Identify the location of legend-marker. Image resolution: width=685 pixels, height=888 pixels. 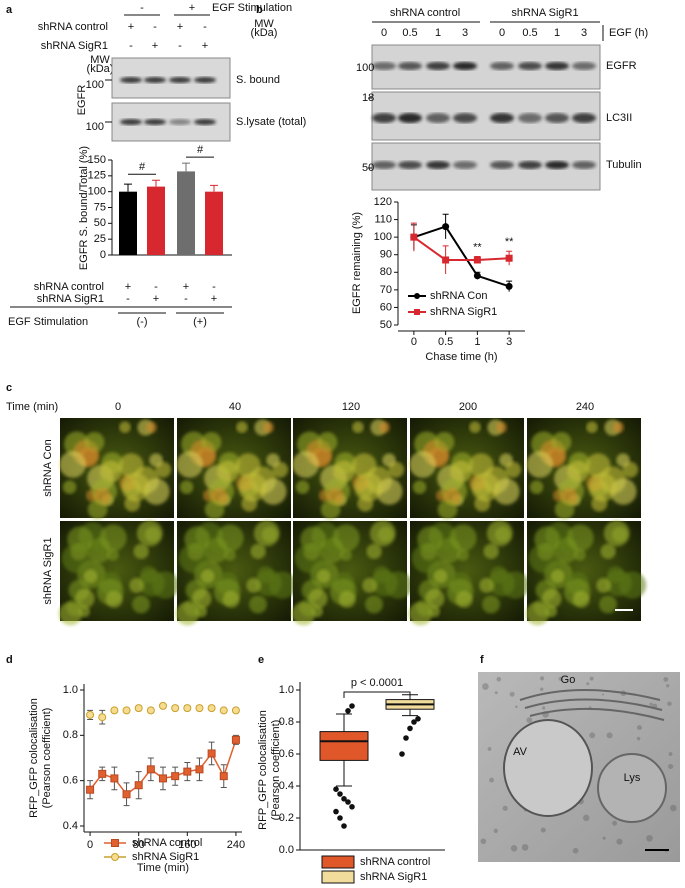
(417, 312).